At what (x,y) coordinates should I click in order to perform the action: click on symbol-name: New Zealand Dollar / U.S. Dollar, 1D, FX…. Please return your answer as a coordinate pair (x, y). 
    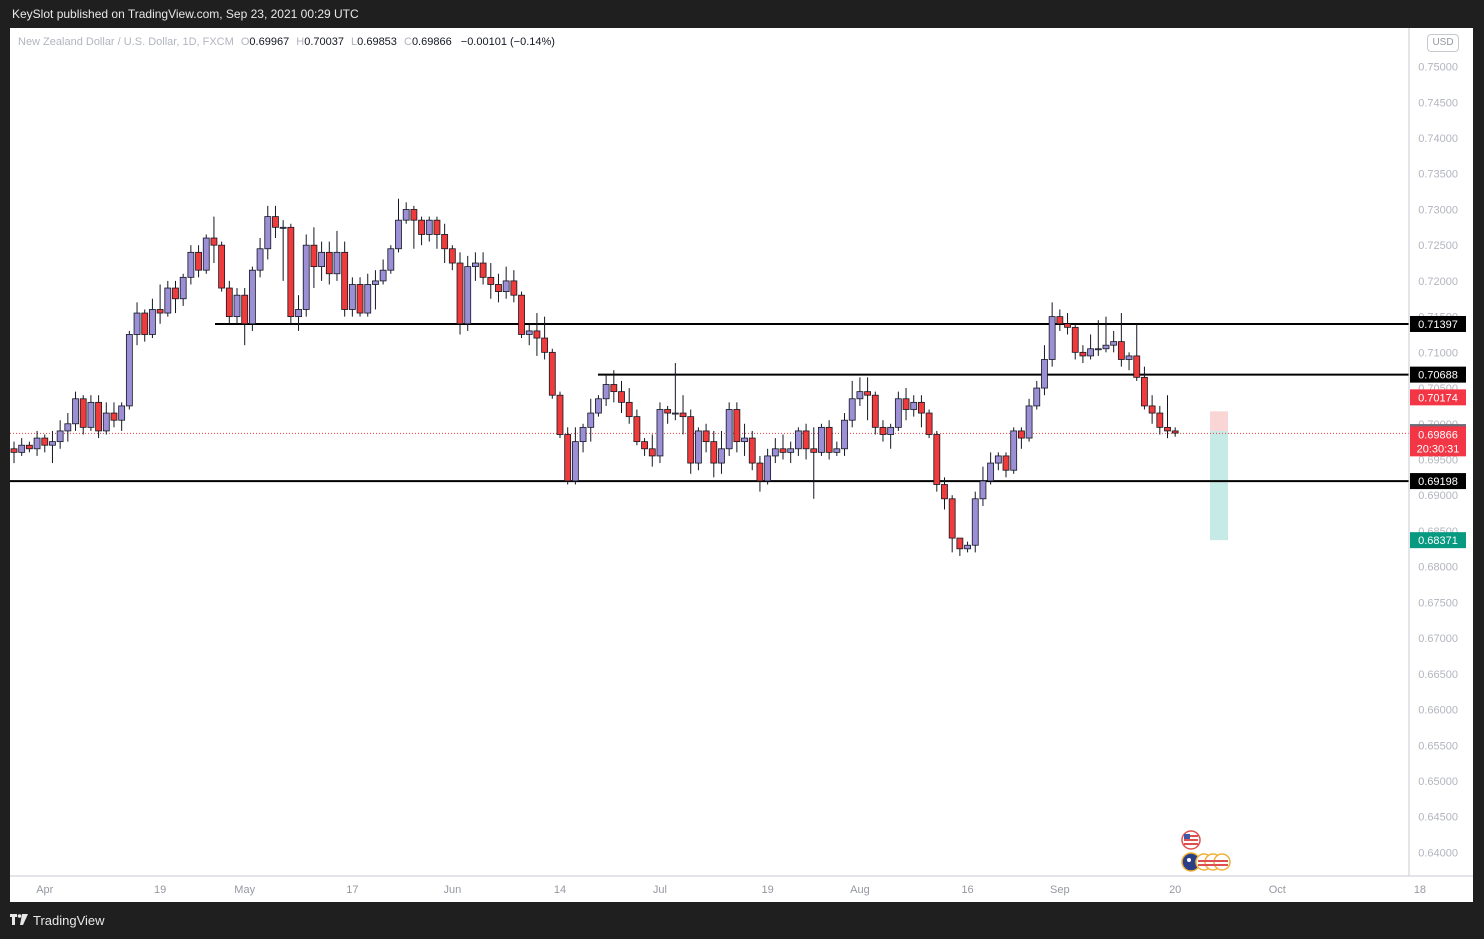
    Looking at the image, I should click on (126, 42).